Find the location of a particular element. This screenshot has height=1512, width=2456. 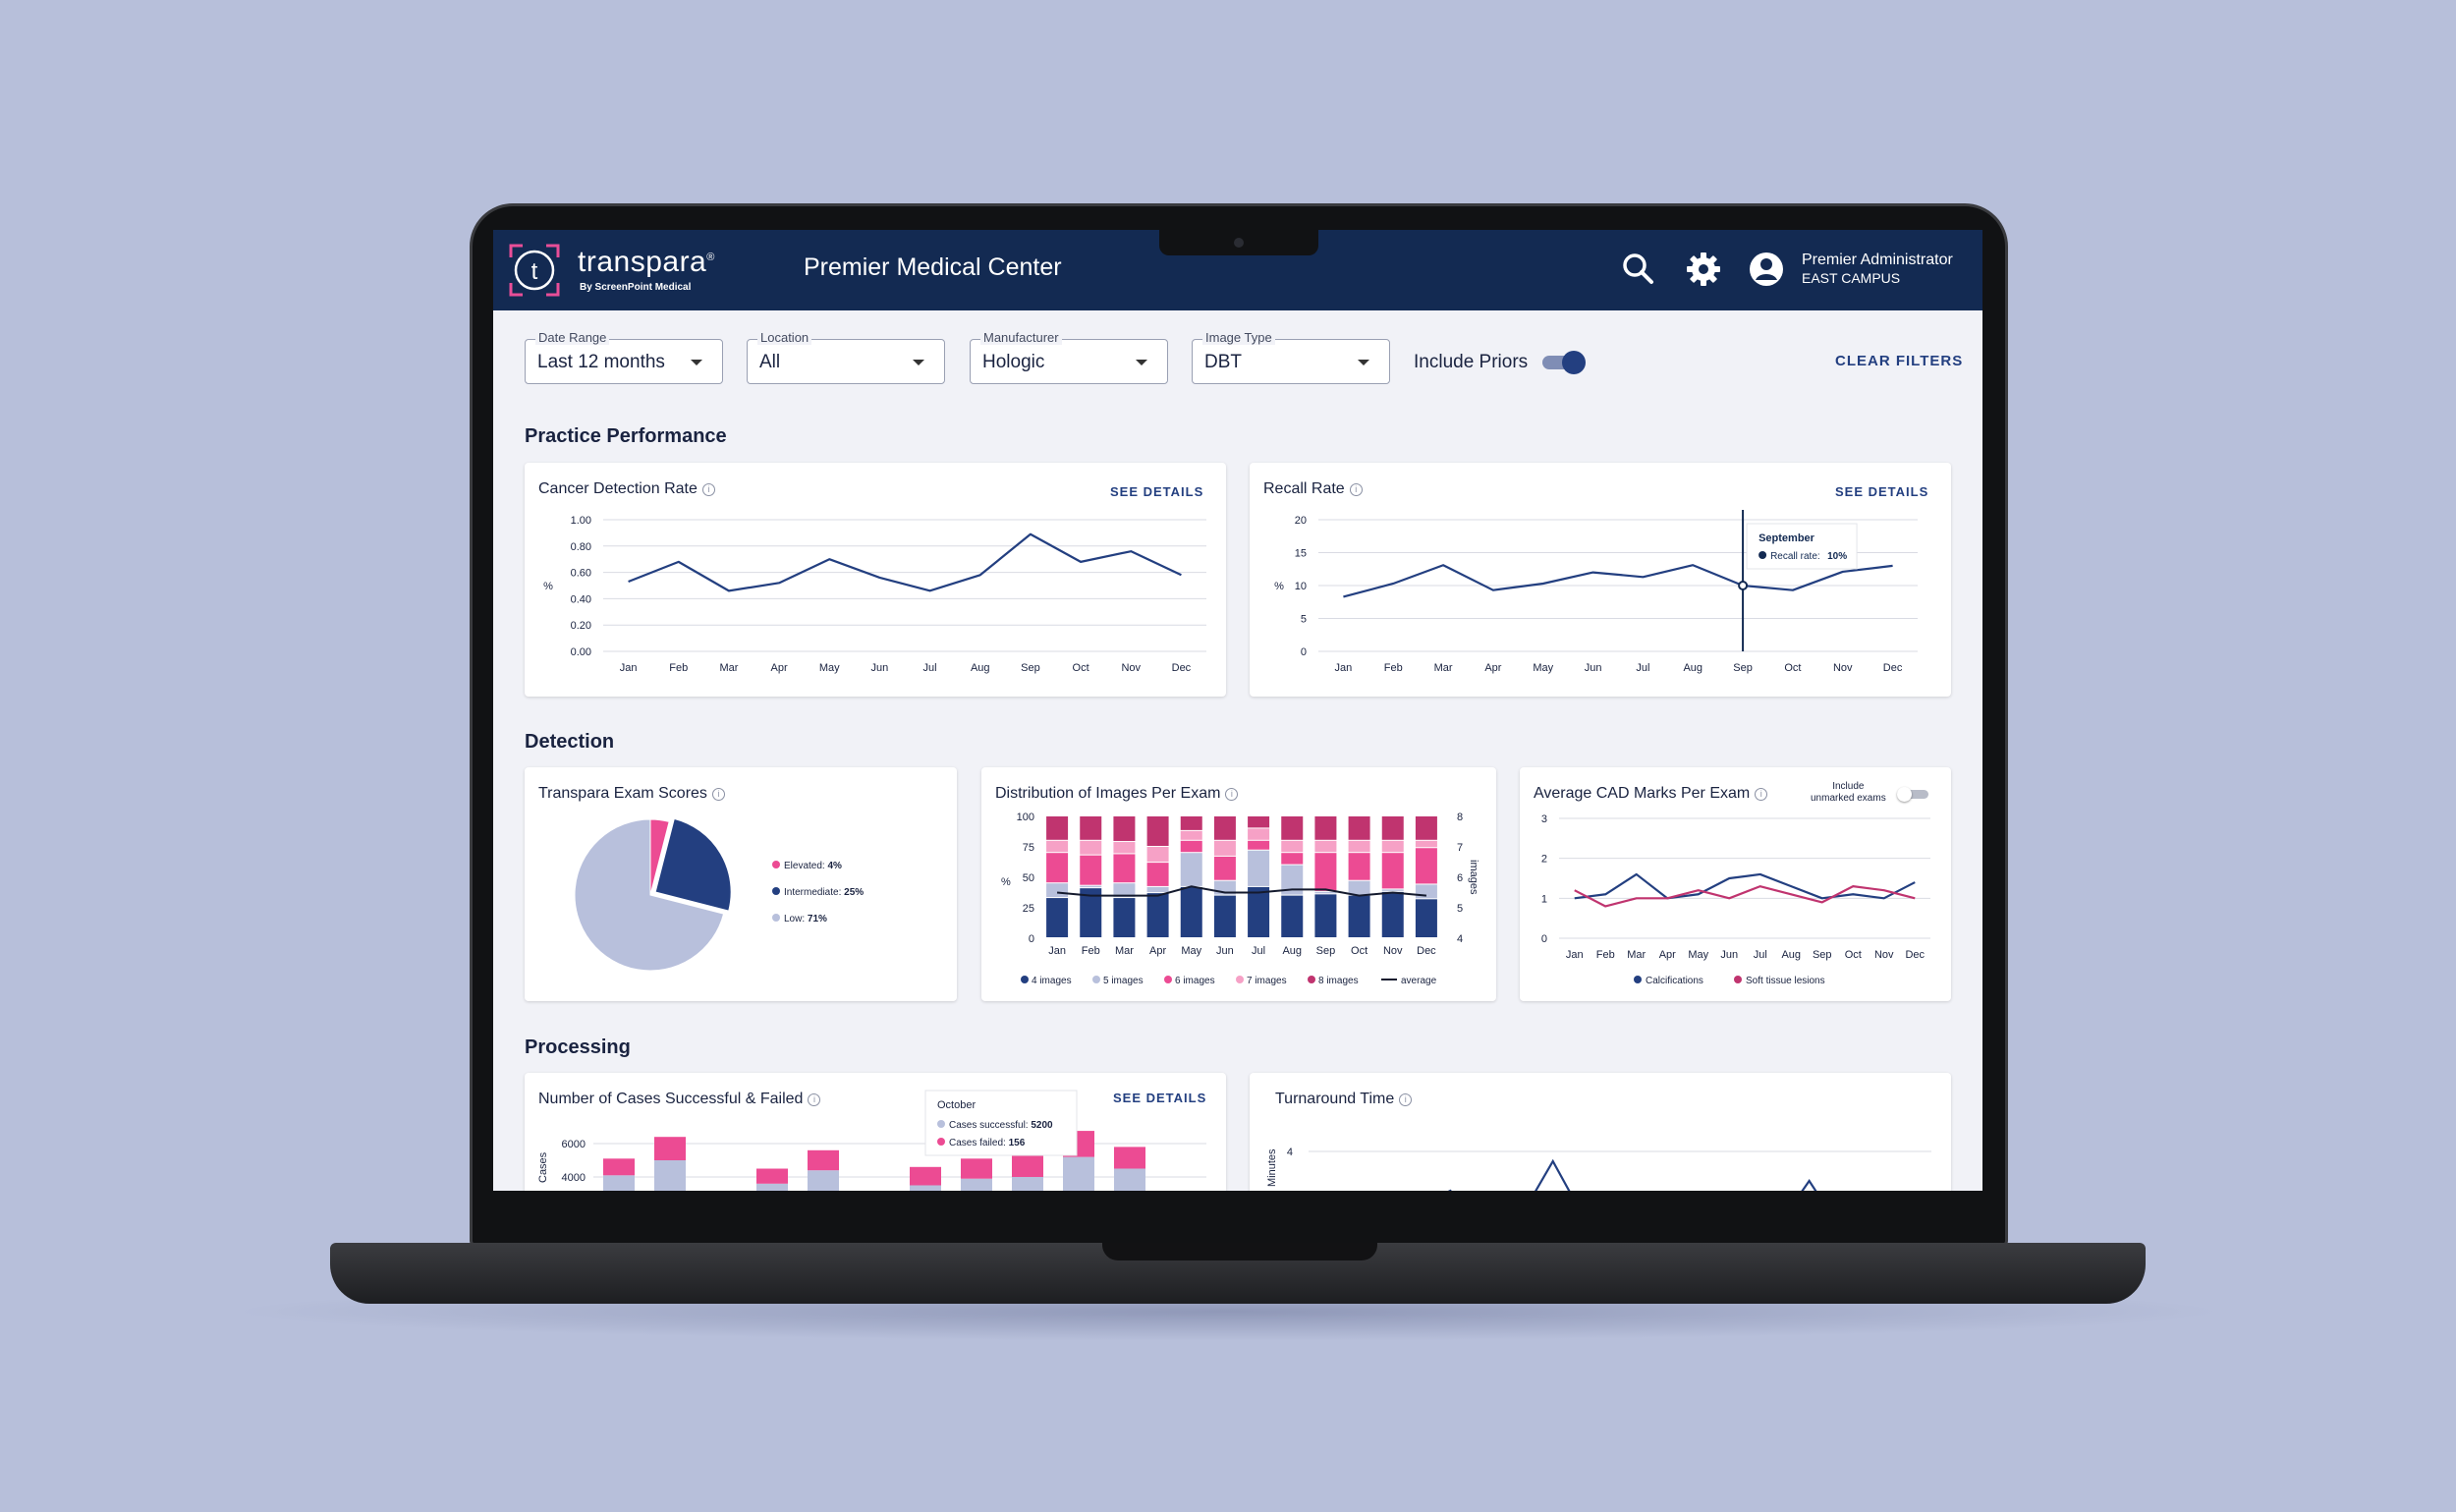

location-label: Location is located at coordinates (784, 337).